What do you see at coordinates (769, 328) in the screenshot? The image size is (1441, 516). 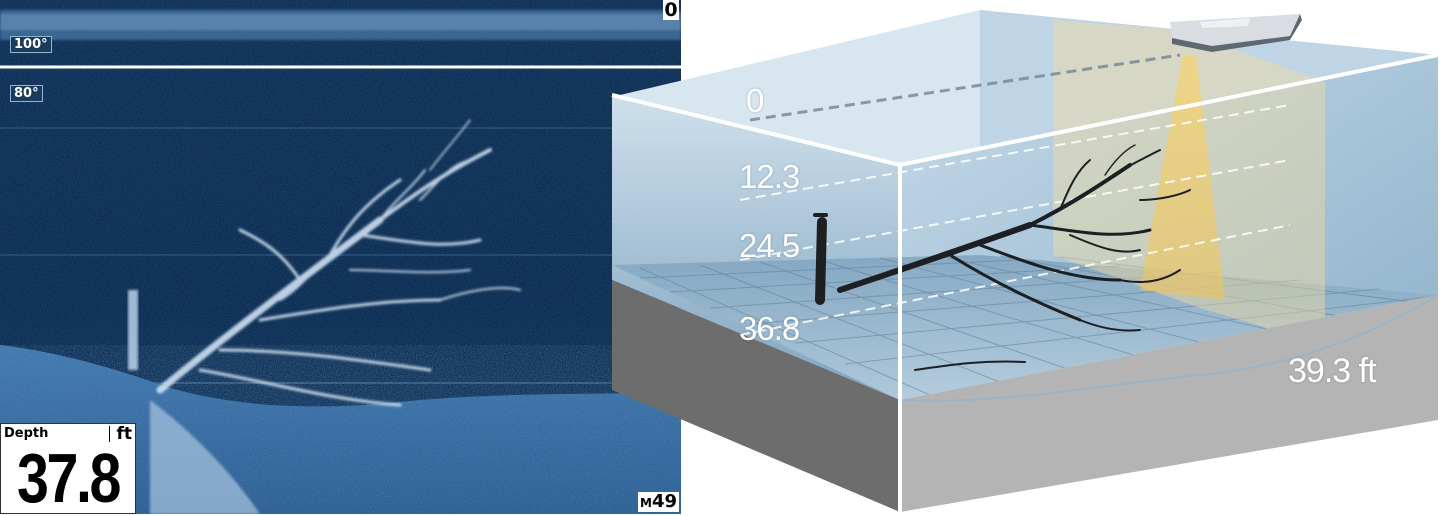 I see `depth-mark-36: 36.8` at bounding box center [769, 328].